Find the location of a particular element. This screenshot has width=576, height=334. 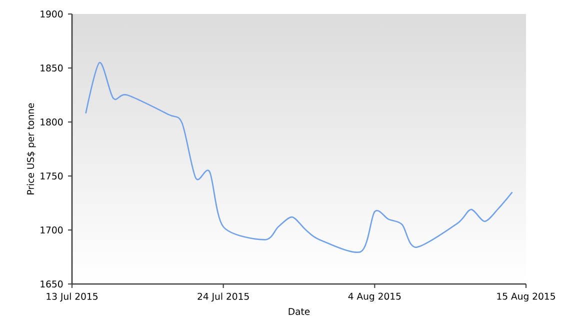

y-axis-title: Price US$ per tonne is located at coordinates (31, 148).